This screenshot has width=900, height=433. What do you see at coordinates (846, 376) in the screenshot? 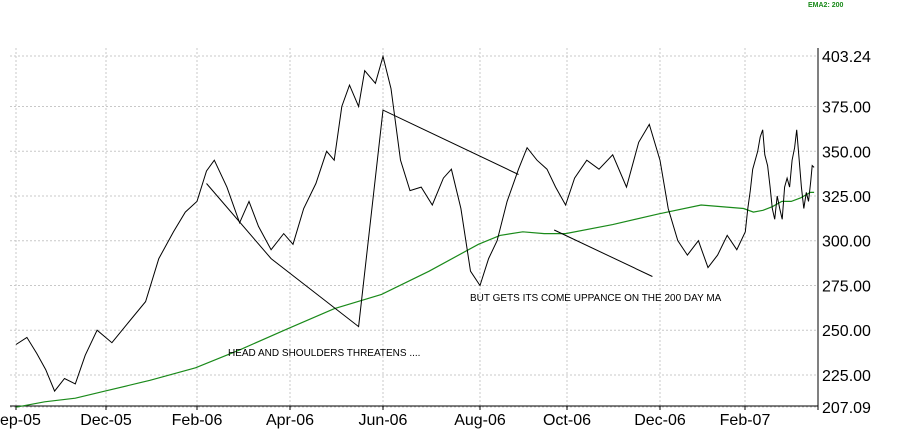
I see `y-tick-label: 225.00` at bounding box center [846, 376].